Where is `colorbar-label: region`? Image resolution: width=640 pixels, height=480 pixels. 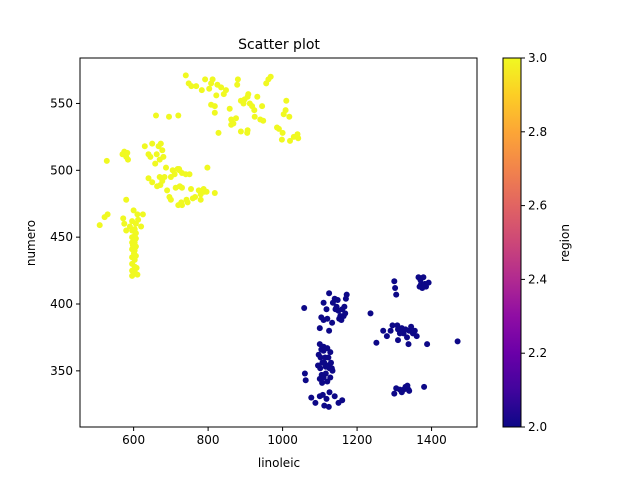
colorbar-label: region is located at coordinates (565, 243).